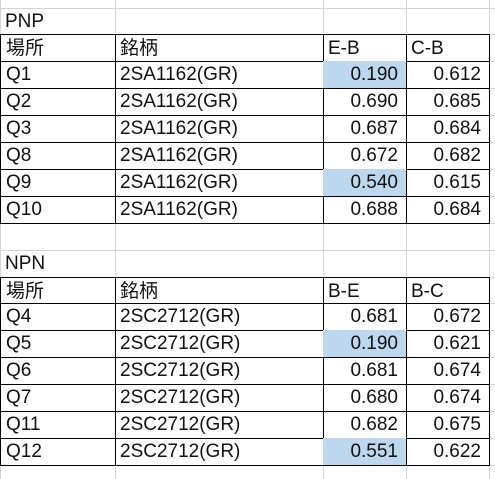  I want to click on table-cell: 0.688, so click(365, 209).